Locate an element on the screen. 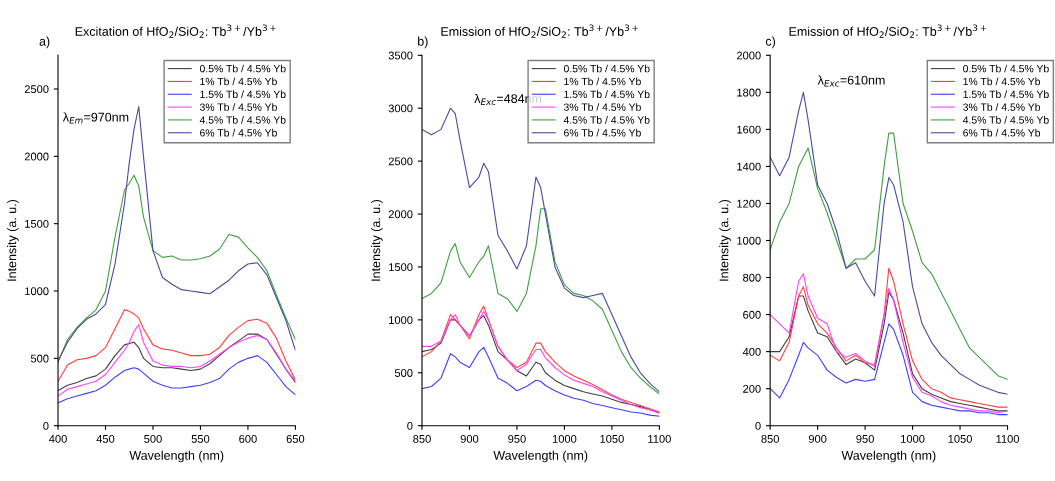 This screenshot has width=1055, height=481. y-tick-label: 1800 is located at coordinates (749, 92).